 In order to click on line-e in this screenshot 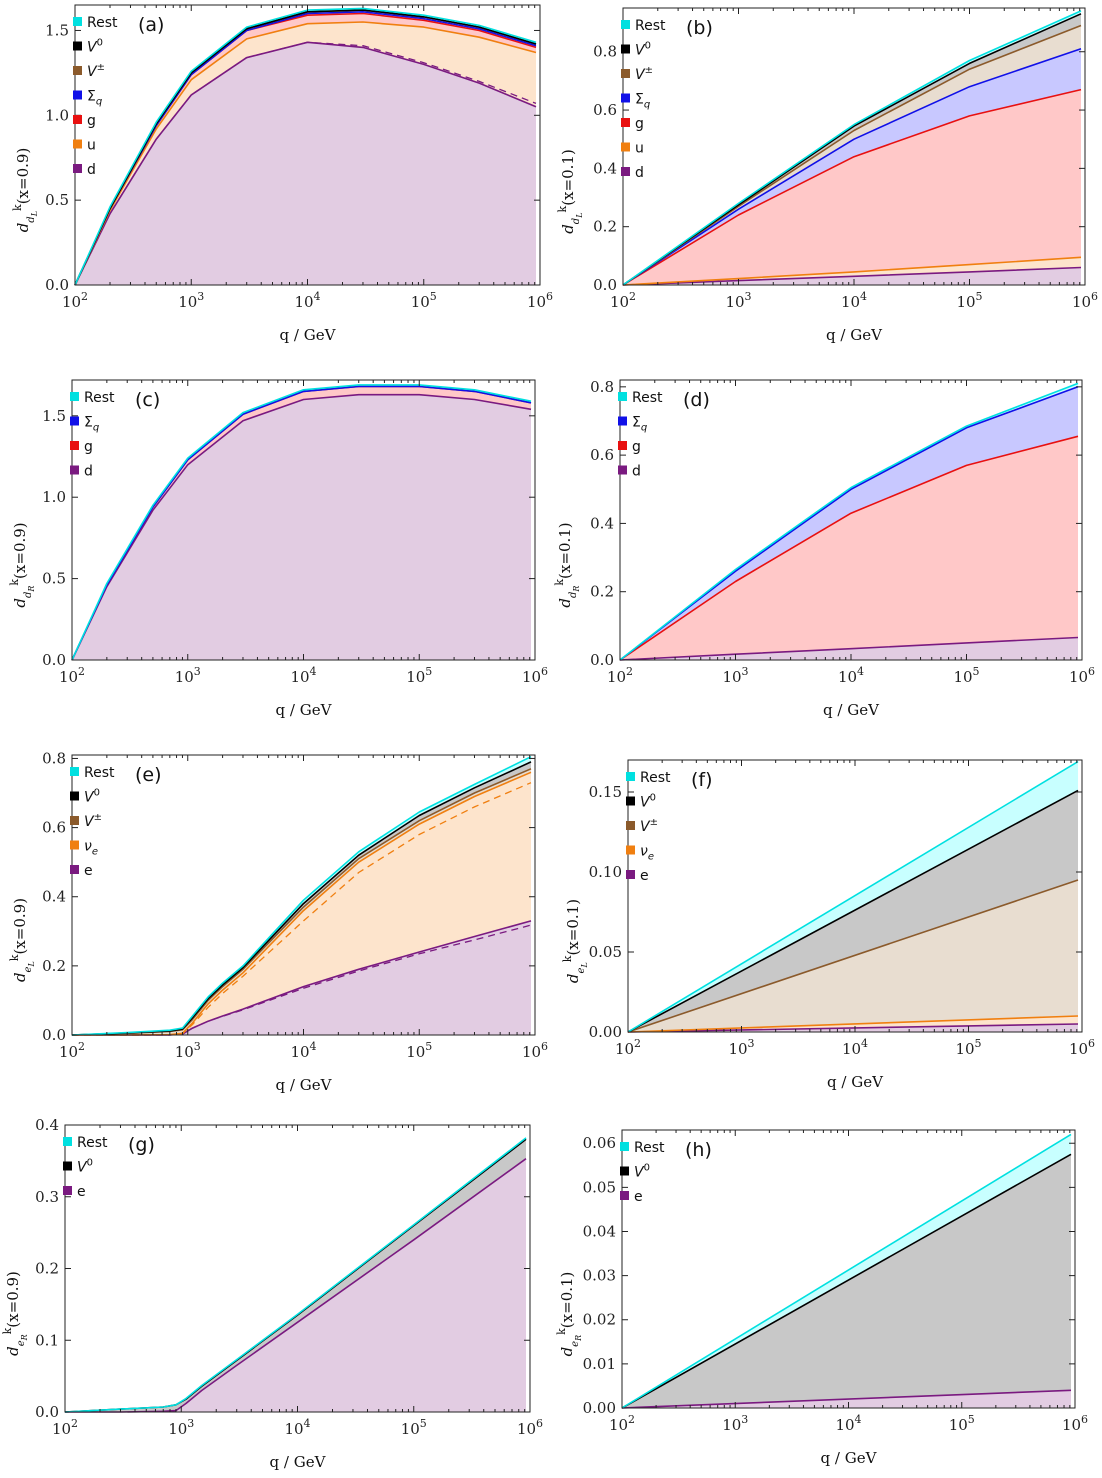, I will do `click(853, 1028)`.